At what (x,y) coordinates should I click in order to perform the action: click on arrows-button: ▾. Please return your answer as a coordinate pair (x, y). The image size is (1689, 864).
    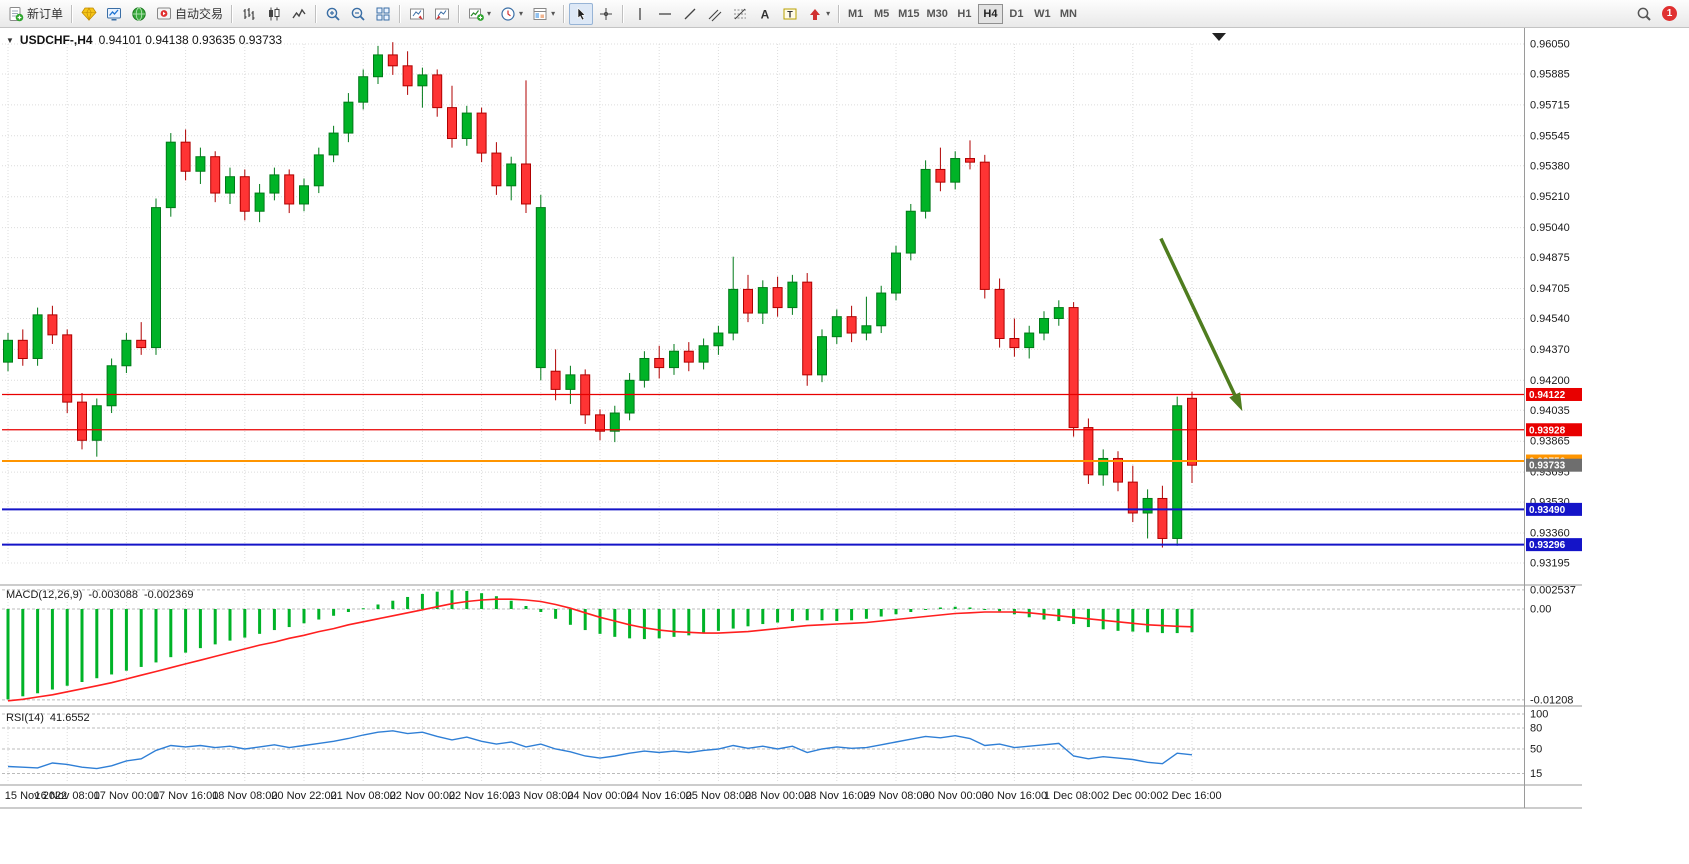
    Looking at the image, I should click on (818, 14).